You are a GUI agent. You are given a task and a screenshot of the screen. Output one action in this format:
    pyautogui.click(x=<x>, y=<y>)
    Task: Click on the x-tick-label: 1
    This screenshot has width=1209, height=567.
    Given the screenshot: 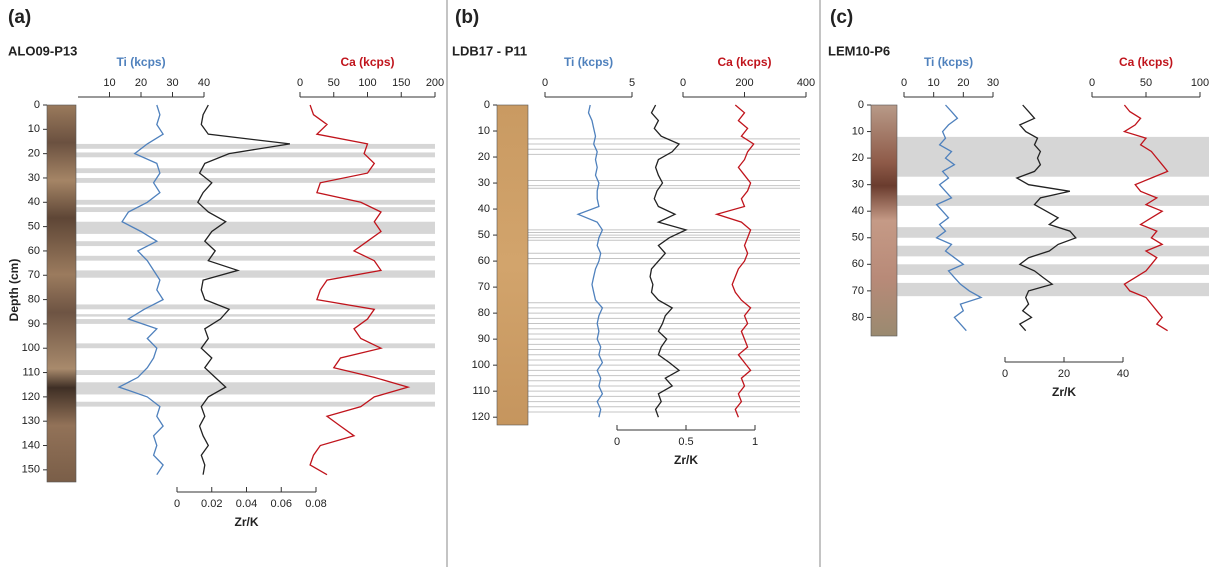 What is the action you would take?
    pyautogui.click(x=755, y=442)
    